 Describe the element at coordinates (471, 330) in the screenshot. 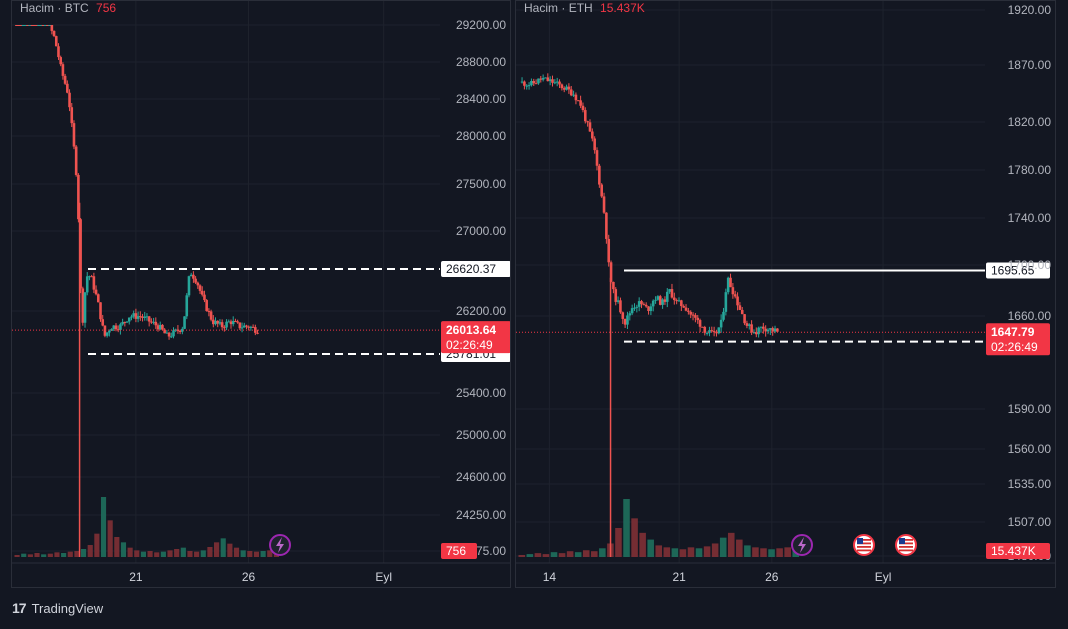

I see `btc-current-price-label: 26013.64` at that location.